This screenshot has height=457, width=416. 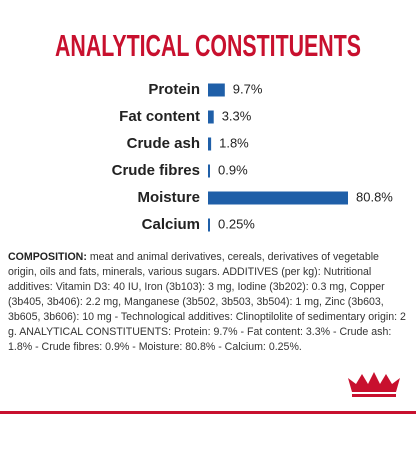 What do you see at coordinates (234, 142) in the screenshot?
I see `value-label: 1.8%` at bounding box center [234, 142].